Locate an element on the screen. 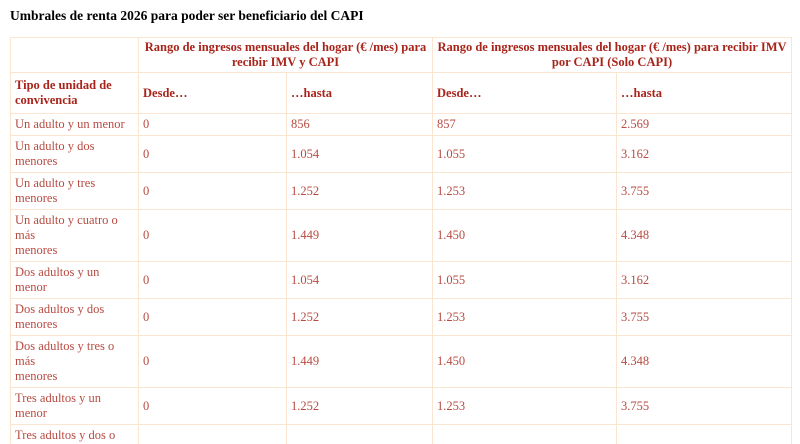 Image resolution: width=800 pixels, height=444 pixels. row-label-cell: Tres adultos y un menor is located at coordinates (74, 406).